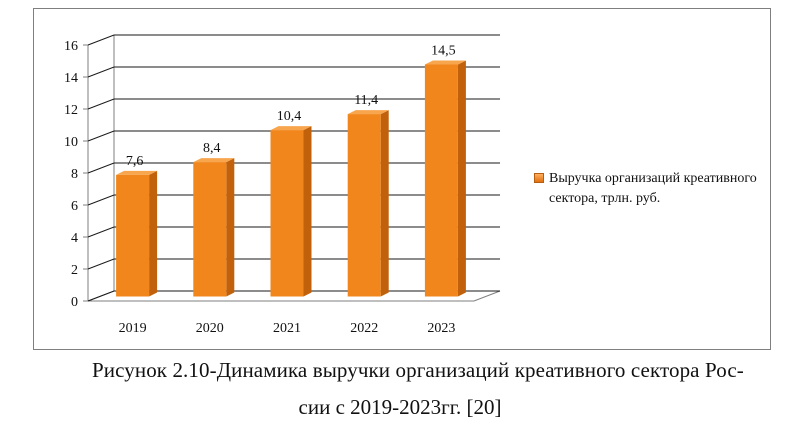 This screenshot has width=800, height=430. Describe the element at coordinates (212, 148) in the screenshot. I see `data-label: 8,4` at that location.